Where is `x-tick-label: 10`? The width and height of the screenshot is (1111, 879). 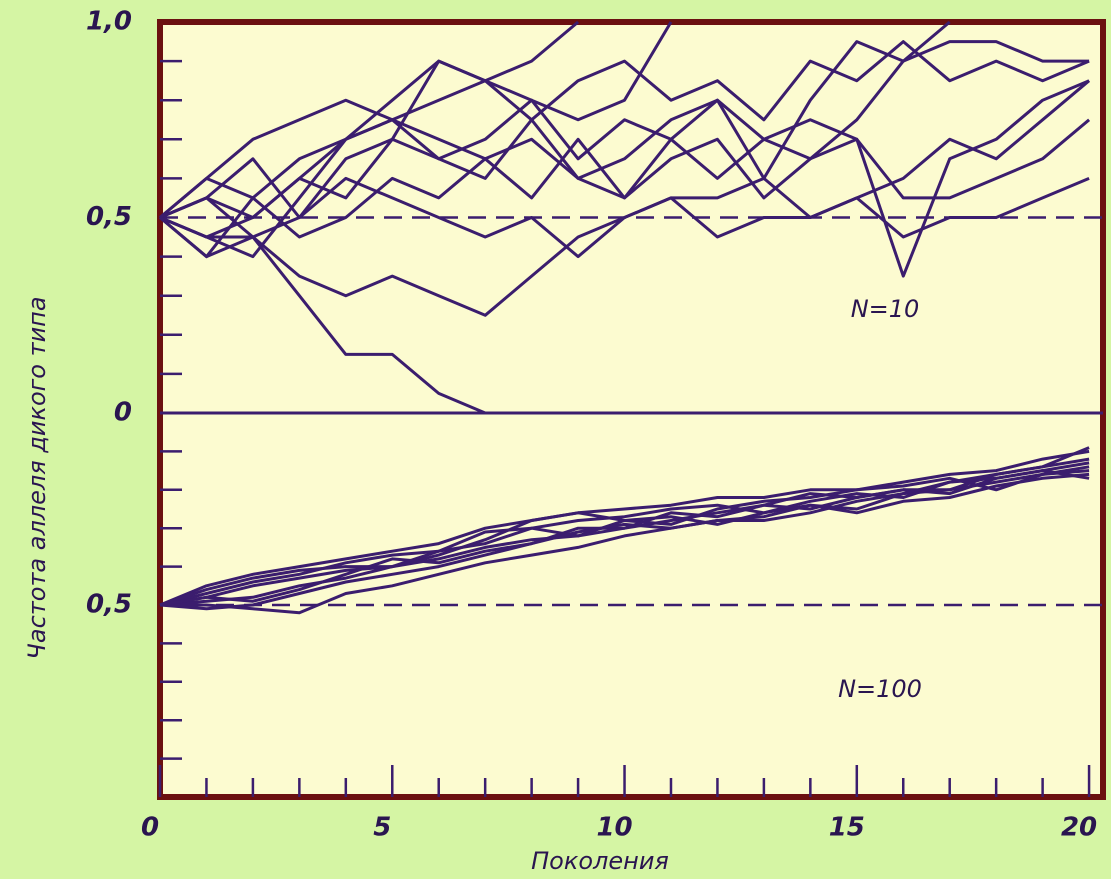 x-tick-label: 10 is located at coordinates (614, 828).